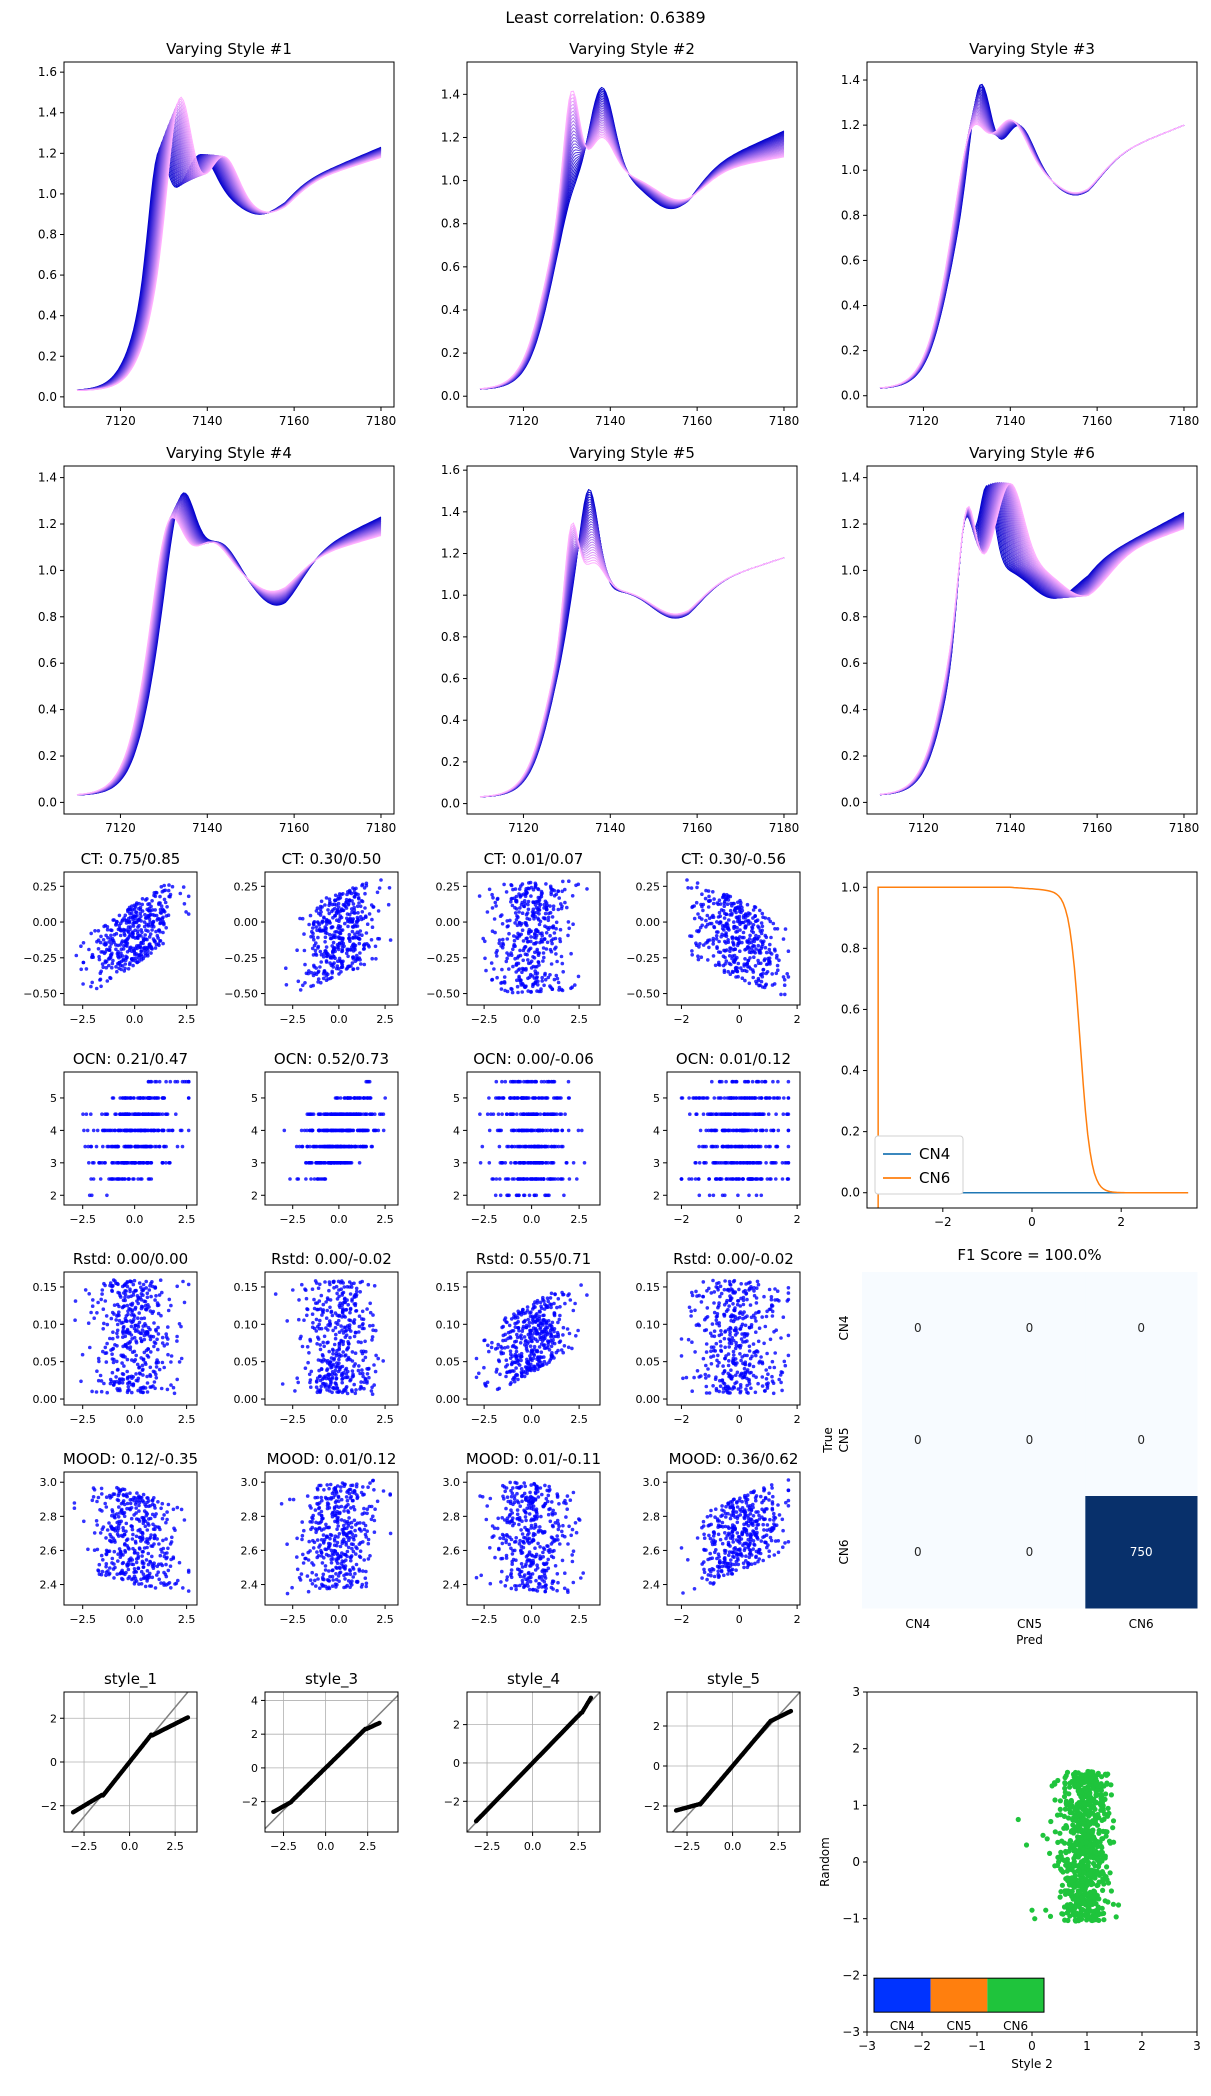  What do you see at coordinates (53, 1130) in the screenshot?
I see `y-tick-label: 4` at bounding box center [53, 1130].